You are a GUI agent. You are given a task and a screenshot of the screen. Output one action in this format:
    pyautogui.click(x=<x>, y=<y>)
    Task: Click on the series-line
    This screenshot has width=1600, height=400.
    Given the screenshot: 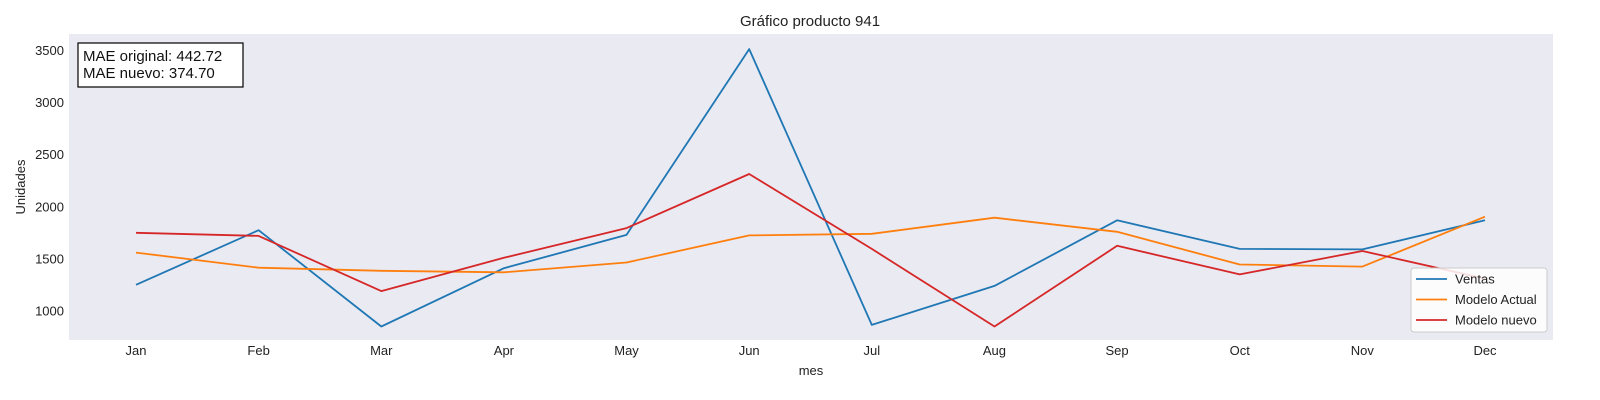 What is the action you would take?
    pyautogui.click(x=810, y=244)
    